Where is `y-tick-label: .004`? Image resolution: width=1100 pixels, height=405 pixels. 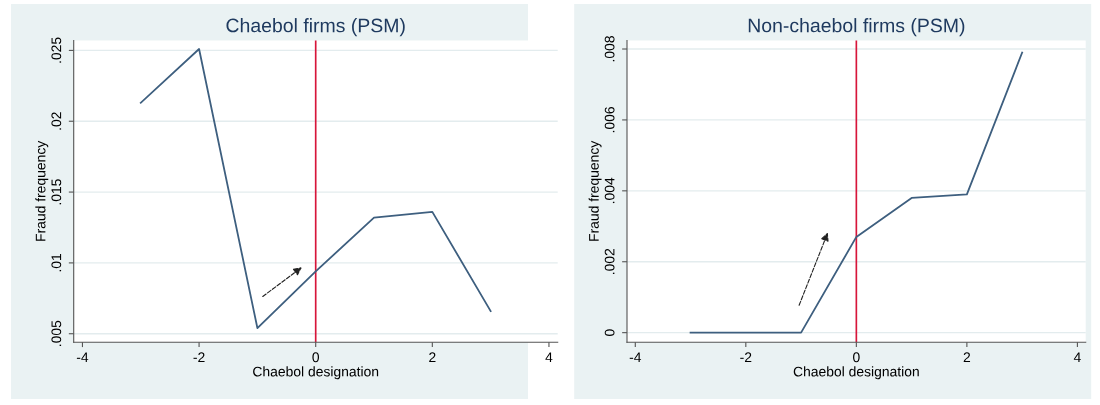 y-tick-label: .004 is located at coordinates (609, 190).